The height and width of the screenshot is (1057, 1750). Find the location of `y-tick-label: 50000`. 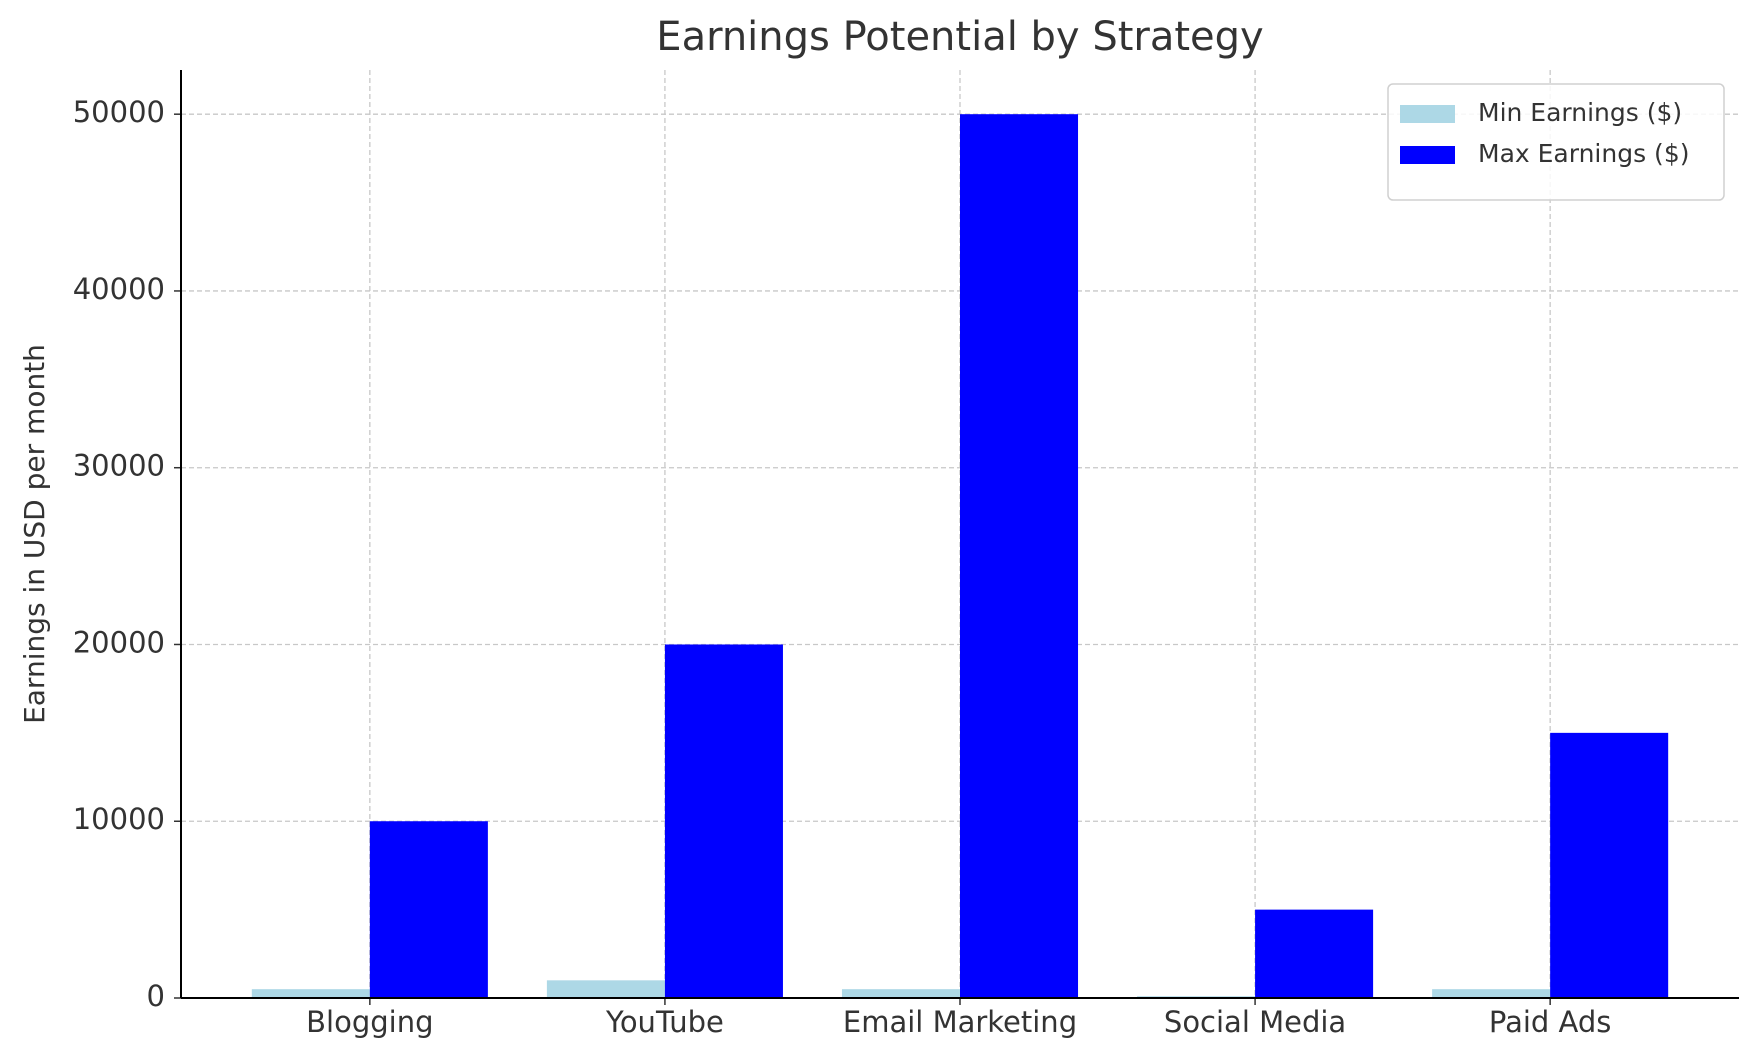

y-tick-label: 50000 is located at coordinates (119, 112).